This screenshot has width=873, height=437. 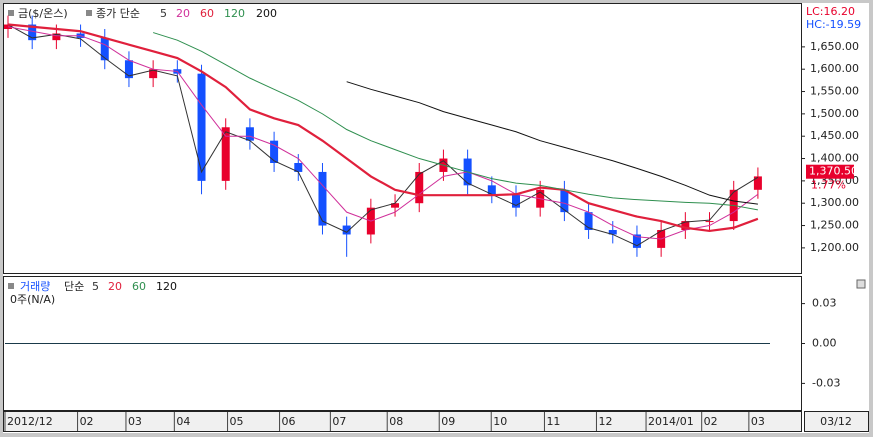 I want to click on lc-label: LC:16.20, so click(x=830, y=11).